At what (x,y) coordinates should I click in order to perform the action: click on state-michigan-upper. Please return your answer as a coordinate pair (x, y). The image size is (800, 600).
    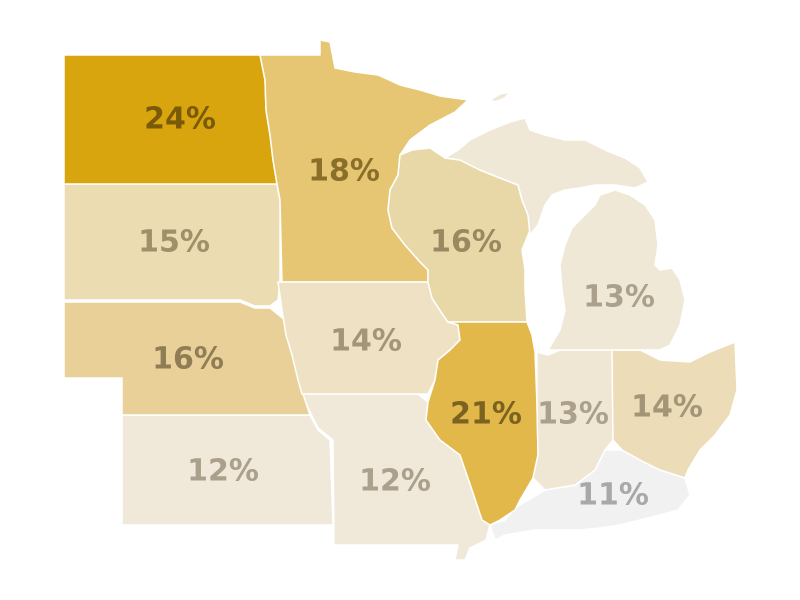
    Looking at the image, I should click on (546, 176).